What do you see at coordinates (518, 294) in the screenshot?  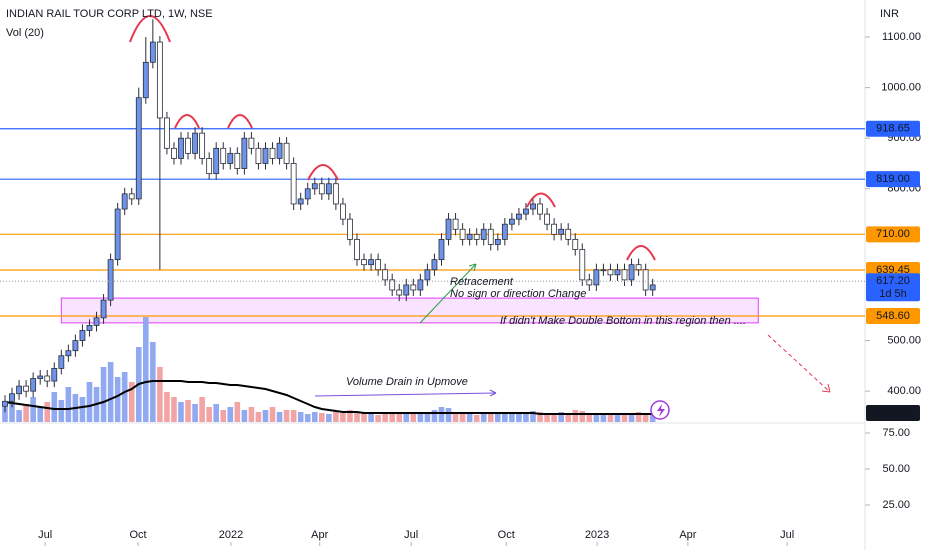 I see `annotation: No sign or direction Change` at bounding box center [518, 294].